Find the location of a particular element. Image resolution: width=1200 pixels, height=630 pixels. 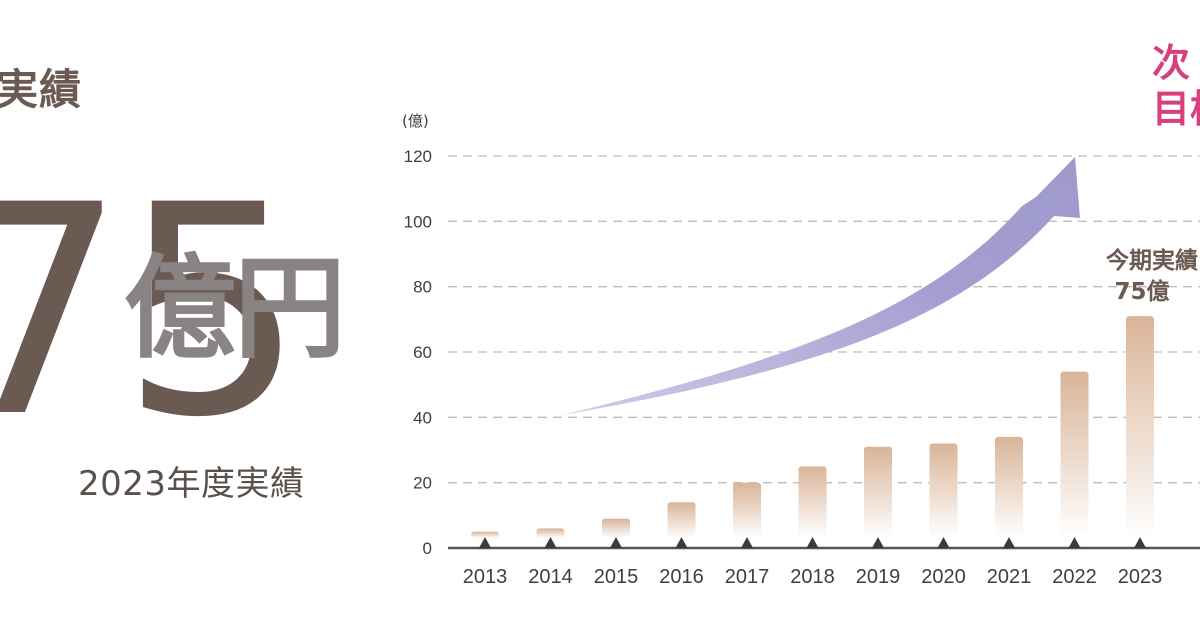

fiscal-year-caption: 2023年度実績 is located at coordinates (191, 484).